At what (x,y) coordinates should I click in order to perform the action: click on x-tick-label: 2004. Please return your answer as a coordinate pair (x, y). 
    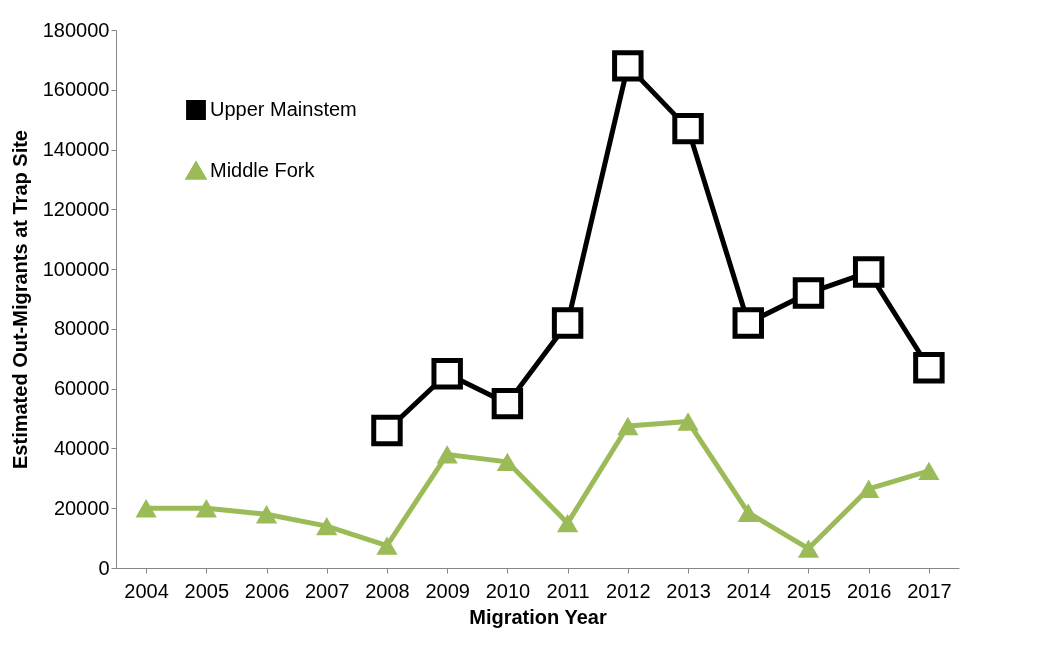
    Looking at the image, I should click on (146, 590).